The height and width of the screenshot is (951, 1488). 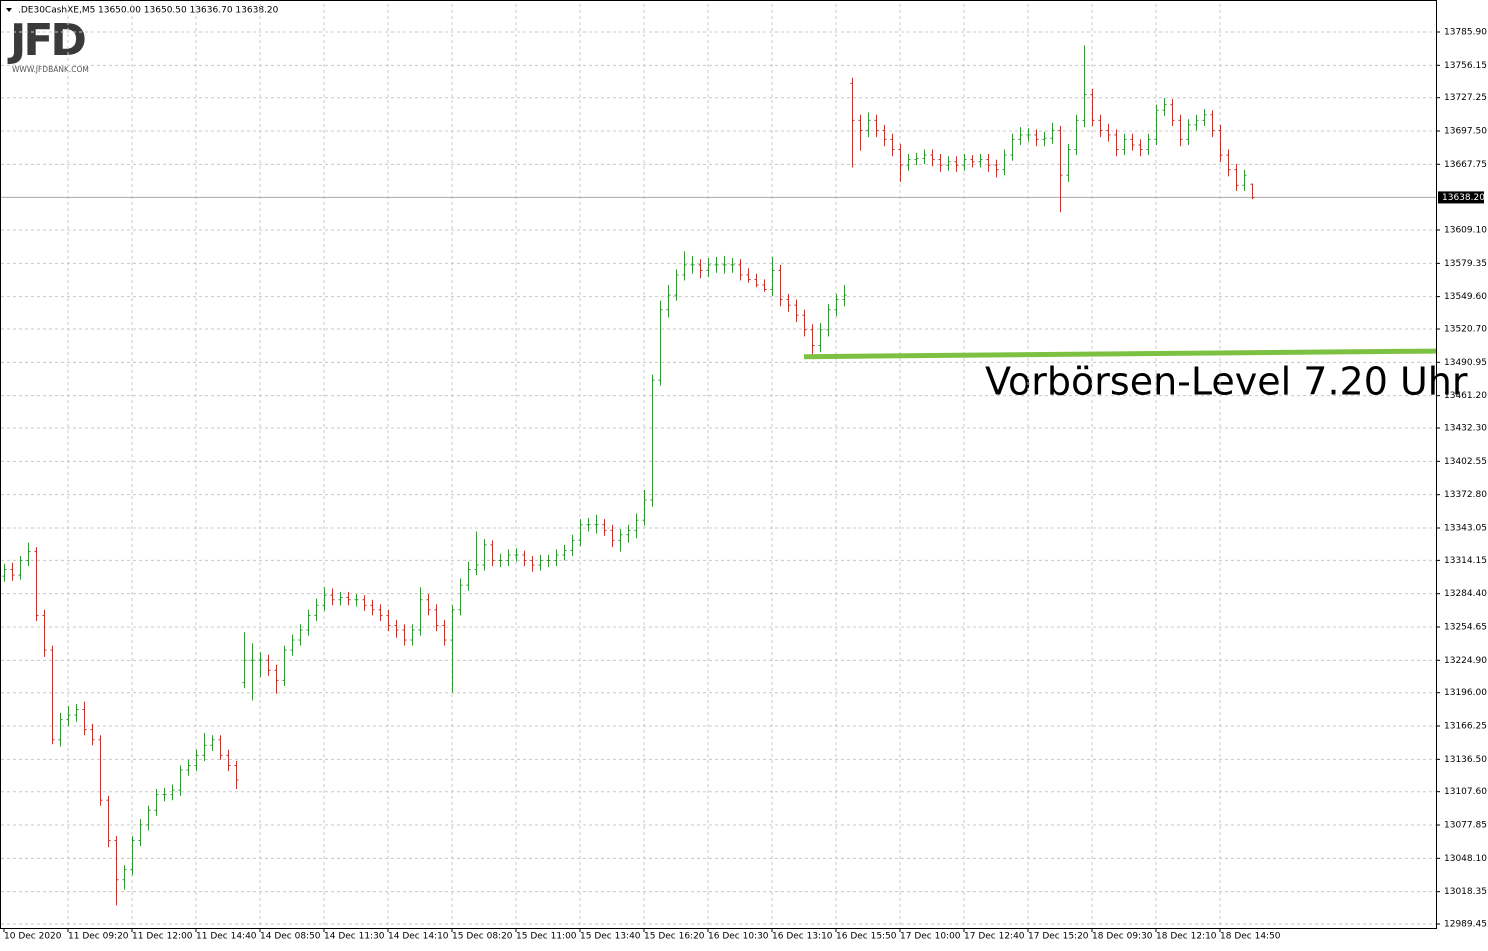 I want to click on x-tick-label: 15 Dec 08:20, so click(x=482, y=937).